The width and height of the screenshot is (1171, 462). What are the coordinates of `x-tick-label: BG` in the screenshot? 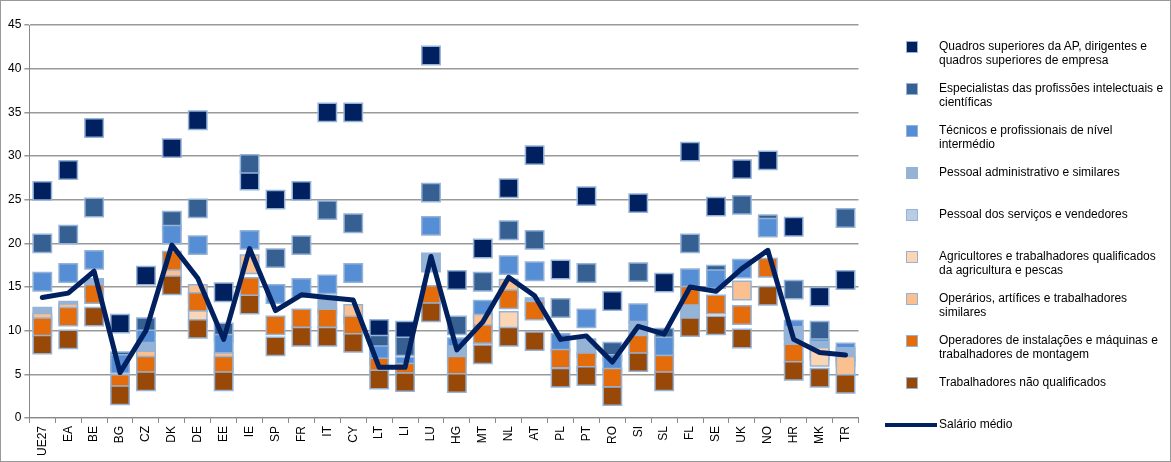 It's located at (119, 434).